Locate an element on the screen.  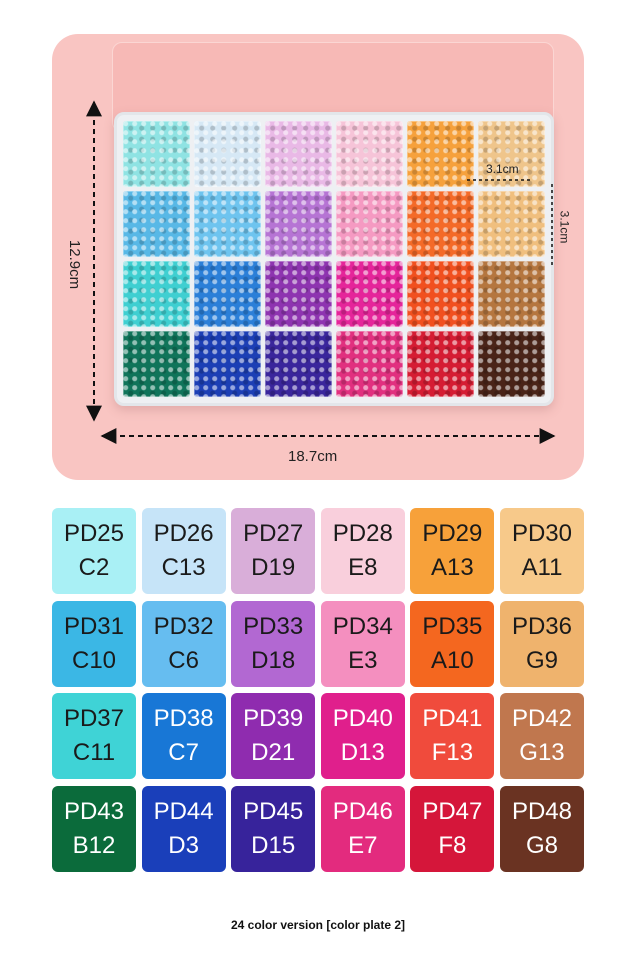
color-swatch: PD29 A13 is located at coordinates (452, 551).